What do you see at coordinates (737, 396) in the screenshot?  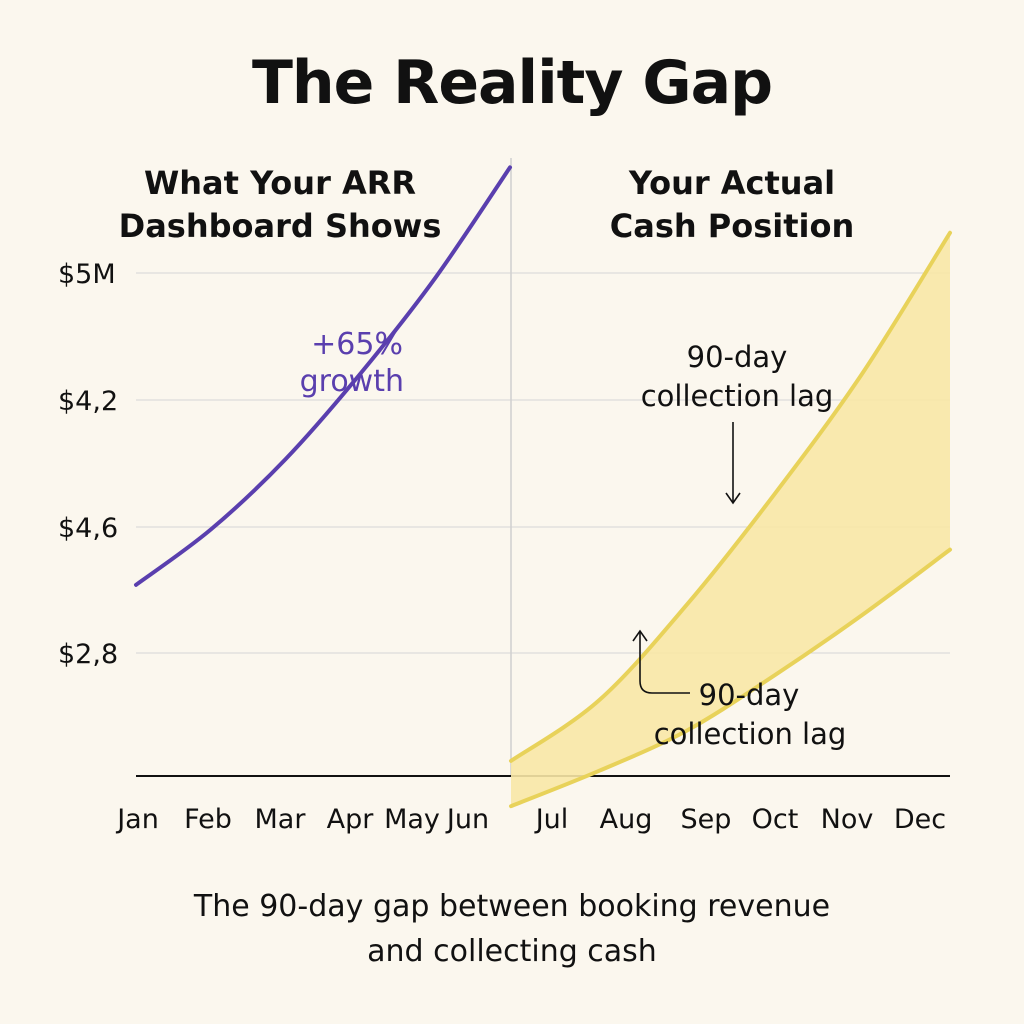 I see `upper-lag-annotation-line: collection lag` at bounding box center [737, 396].